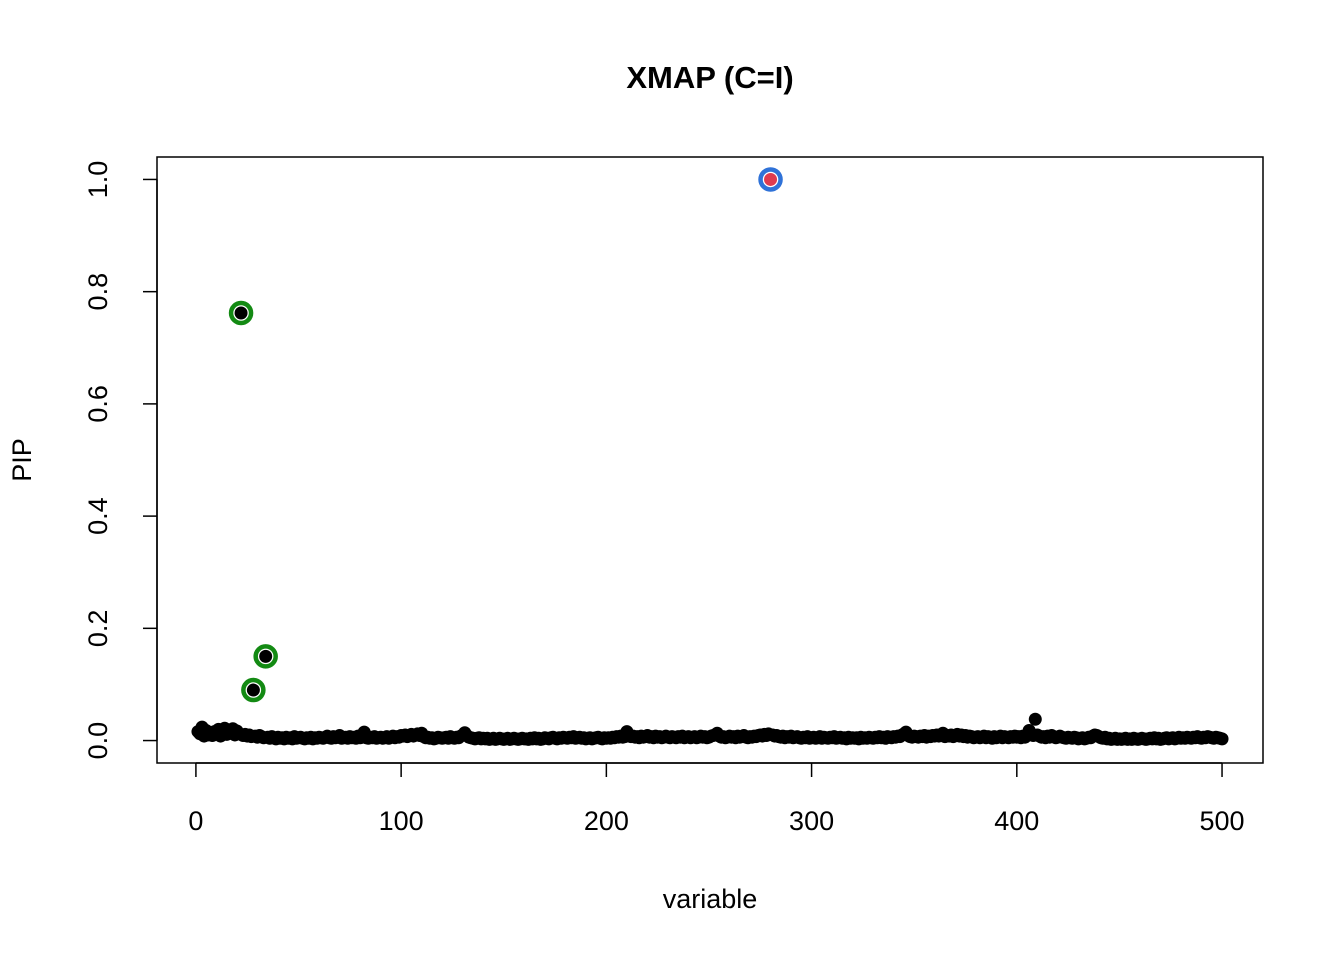 This screenshot has width=1344, height=960. I want to click on x-tick-label: 500, so click(1222, 821).